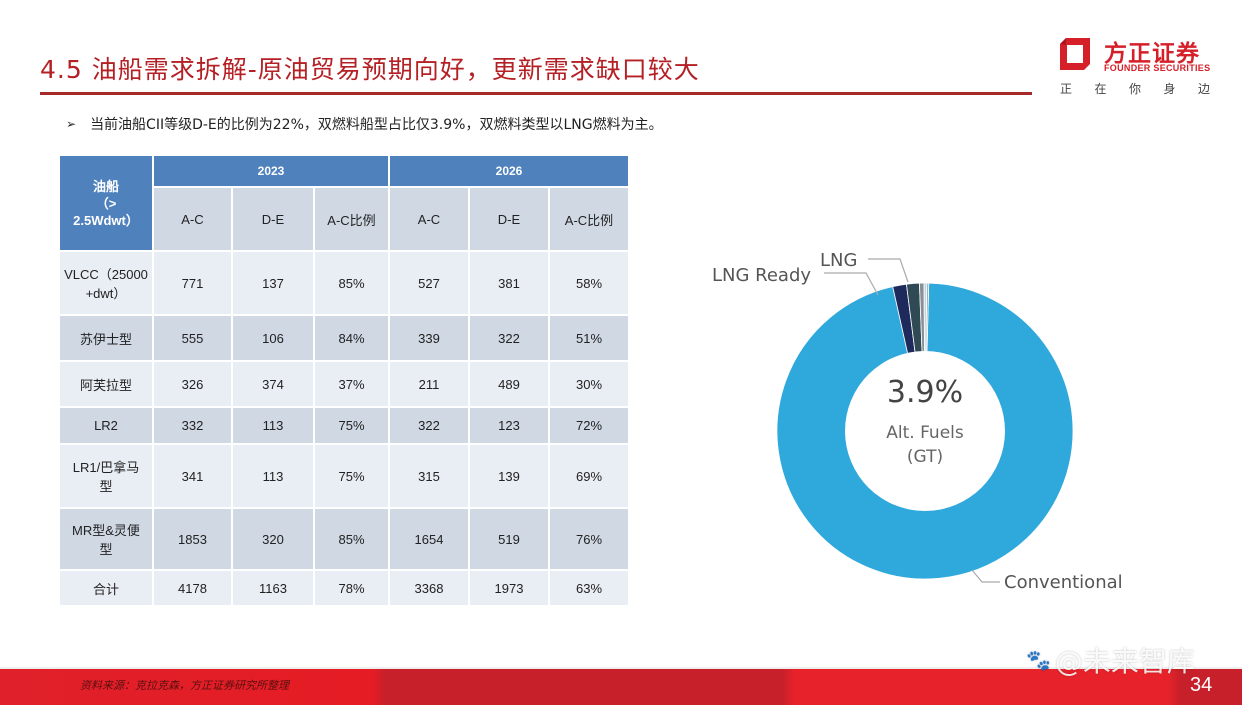 This screenshot has height=705, width=1242. What do you see at coordinates (1038, 660) in the screenshot?
I see `paw-icon: 🐾` at bounding box center [1038, 660].